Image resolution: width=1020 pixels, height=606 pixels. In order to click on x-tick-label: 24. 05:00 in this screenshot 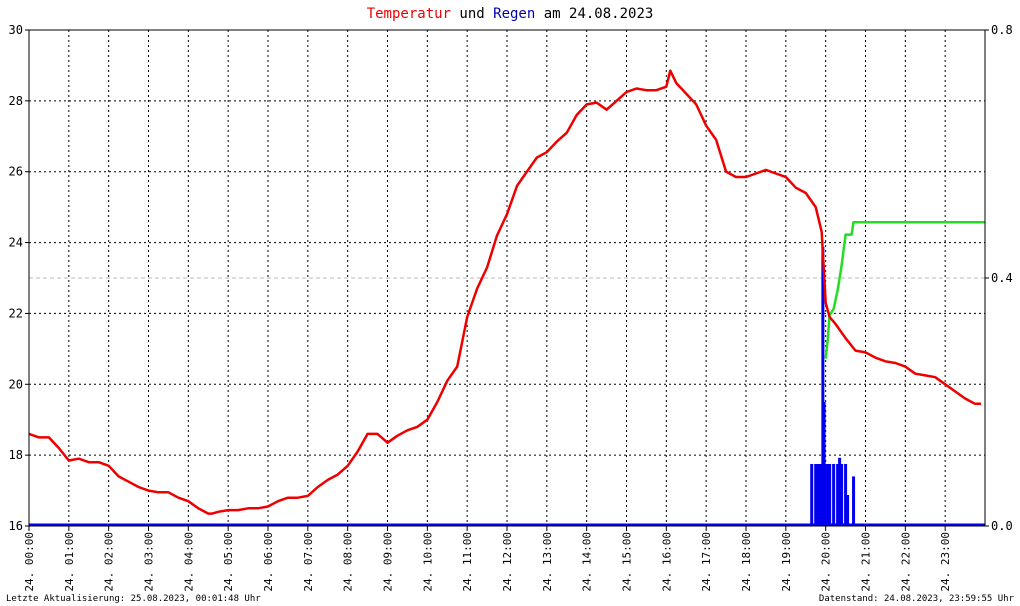, I will do `click(228, 562)`.